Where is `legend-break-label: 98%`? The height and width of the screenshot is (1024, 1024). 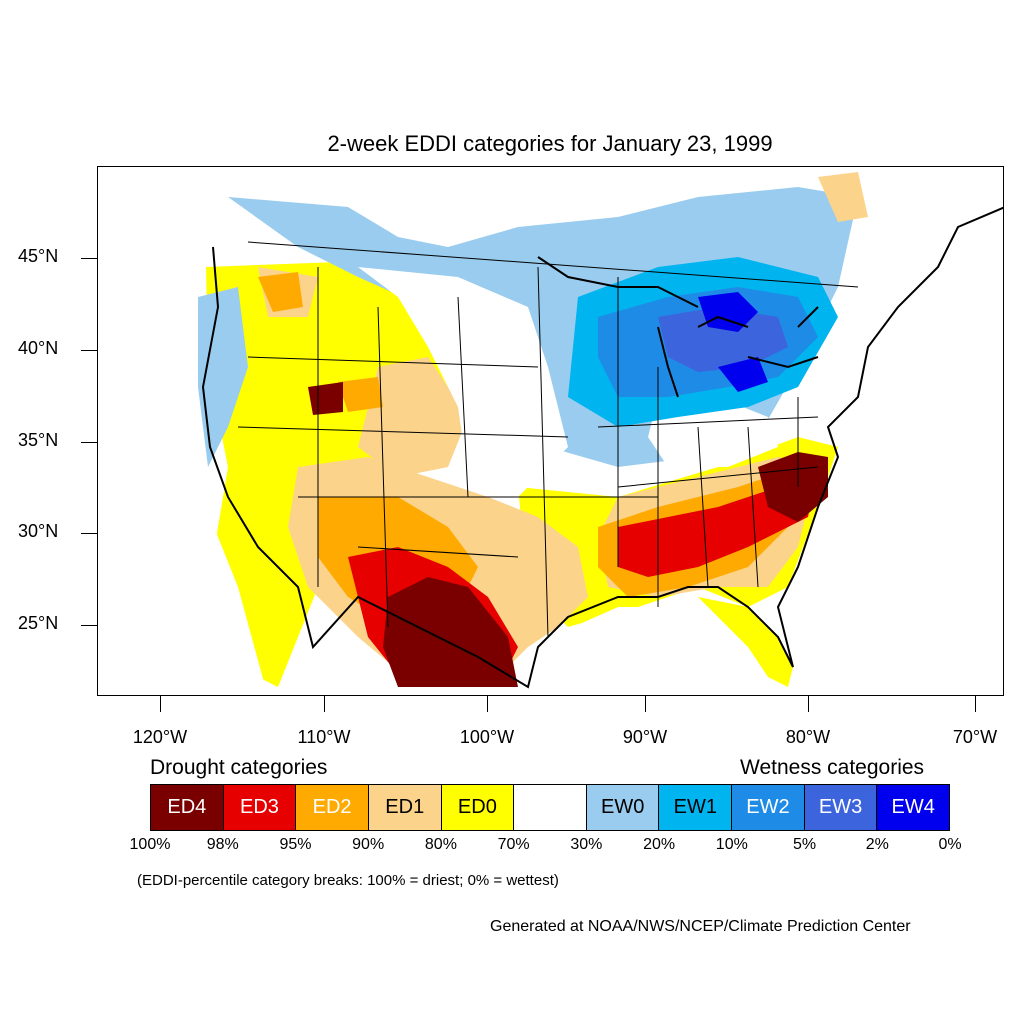
legend-break-label: 98% is located at coordinates (222, 844).